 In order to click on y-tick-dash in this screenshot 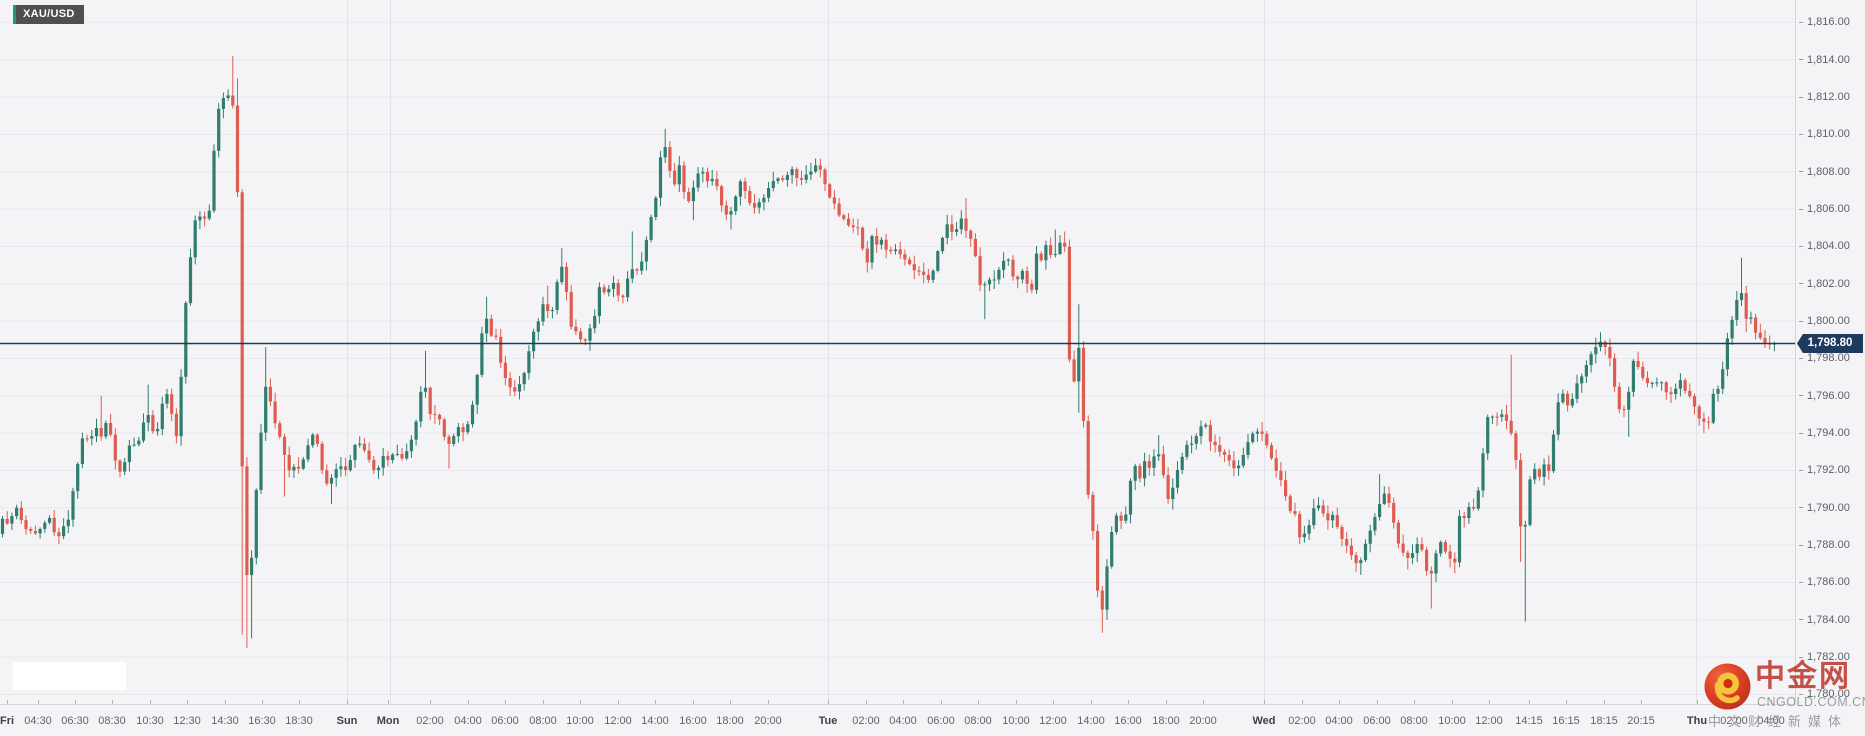, I will do `click(1801, 545)`.